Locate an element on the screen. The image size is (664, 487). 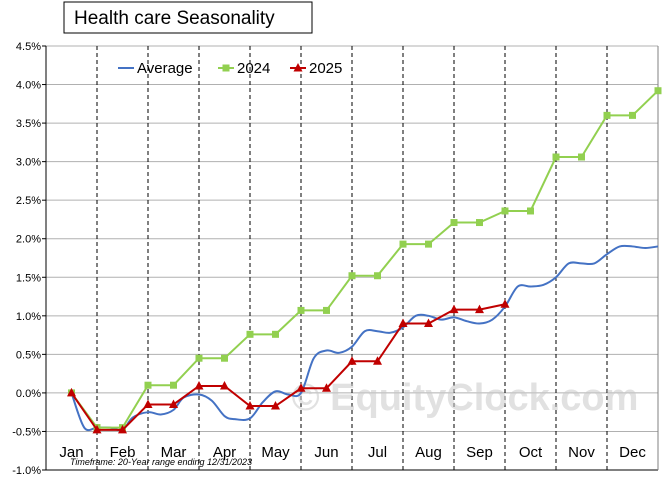
x-tick-label: Nov is located at coordinates (581, 452).